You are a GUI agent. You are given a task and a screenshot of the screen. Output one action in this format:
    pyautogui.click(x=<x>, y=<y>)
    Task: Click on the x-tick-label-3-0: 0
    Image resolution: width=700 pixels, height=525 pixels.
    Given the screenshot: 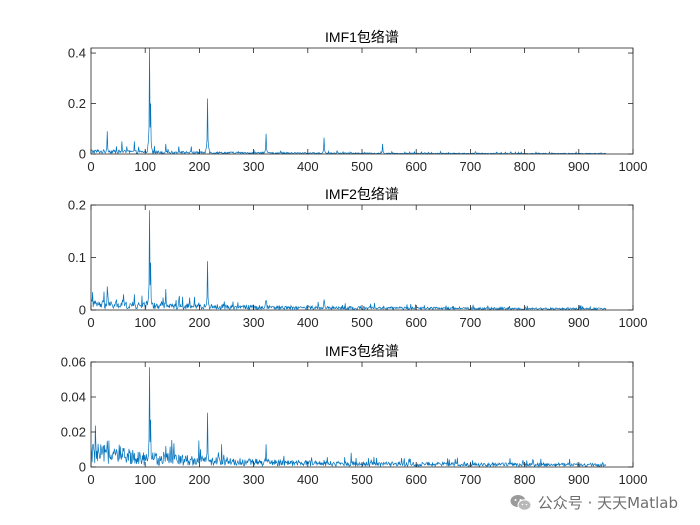 What is the action you would take?
    pyautogui.click(x=90, y=479)
    